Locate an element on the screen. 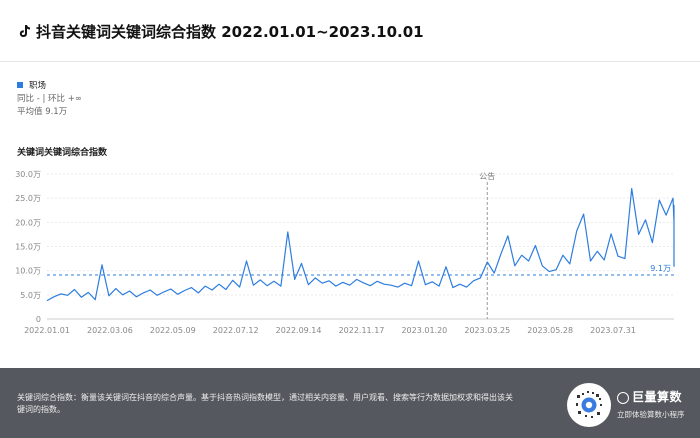  brand: 巨量算数 立即体验算数小程序 is located at coordinates (651, 404).